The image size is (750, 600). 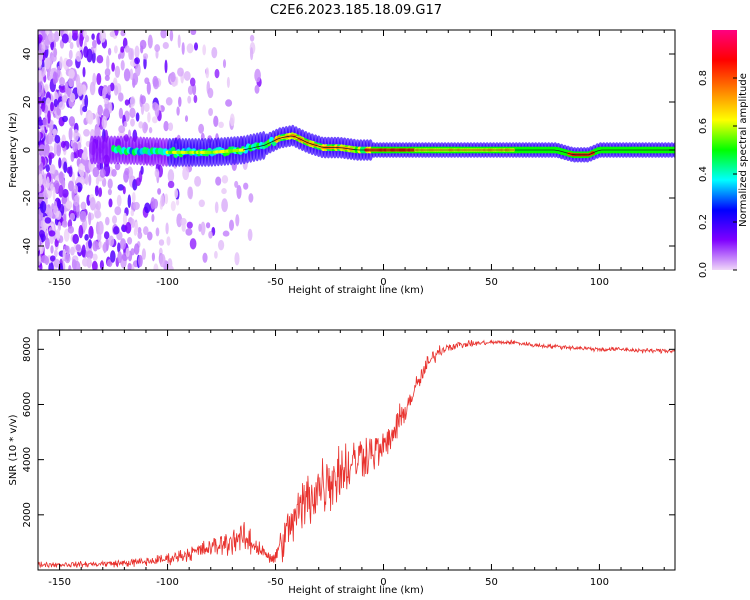 I want to click on colorbar-label: Normalized spectral amplitude, so click(x=743, y=150).